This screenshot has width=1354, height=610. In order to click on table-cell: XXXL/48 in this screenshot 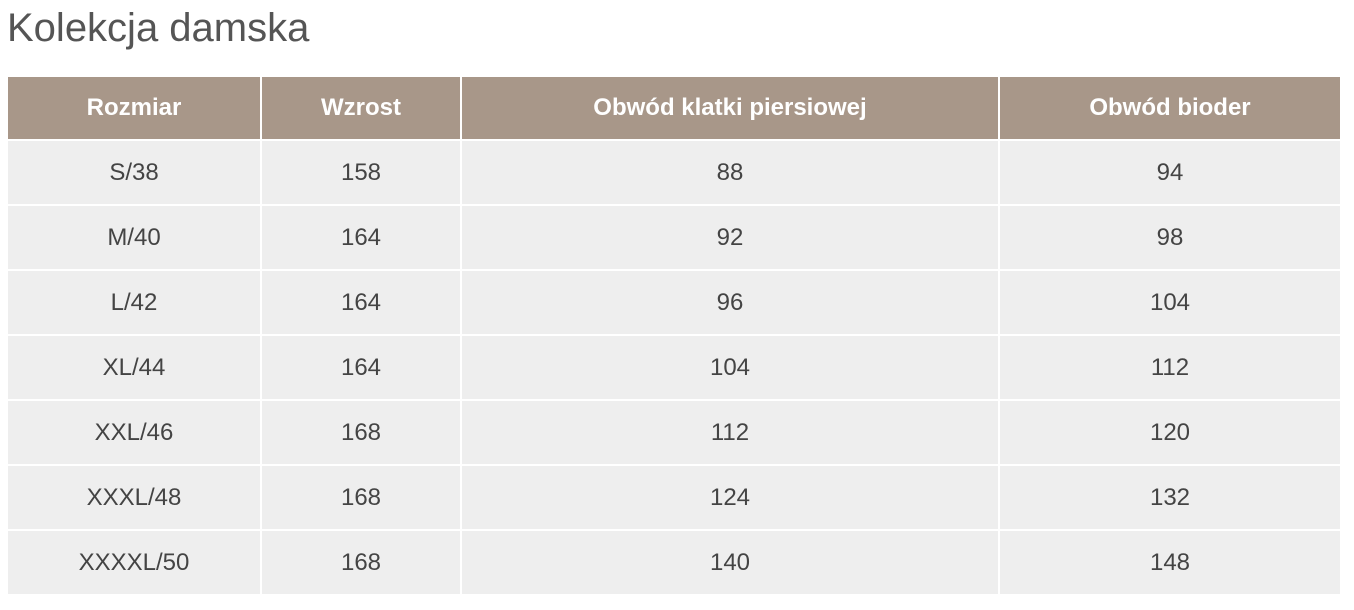, I will do `click(134, 497)`.